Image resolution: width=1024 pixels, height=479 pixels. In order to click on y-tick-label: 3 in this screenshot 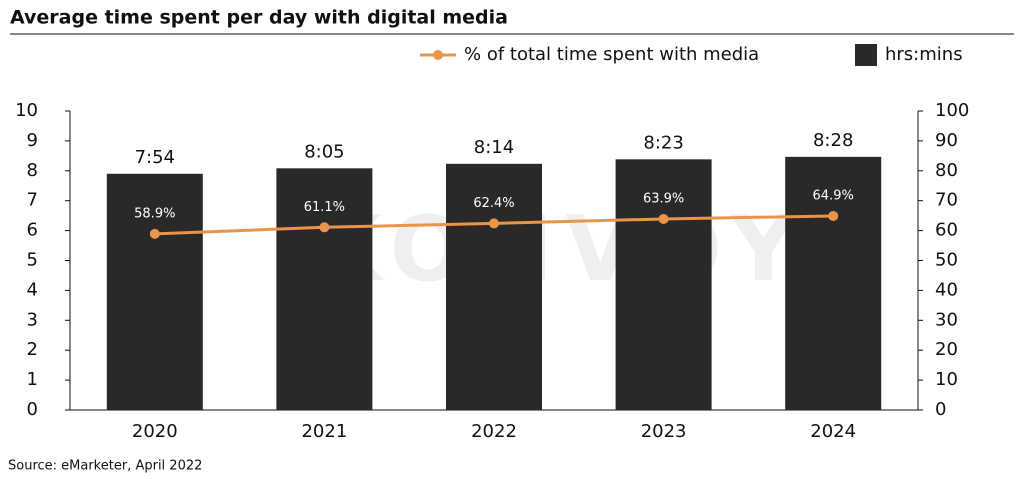, I will do `click(32, 319)`.